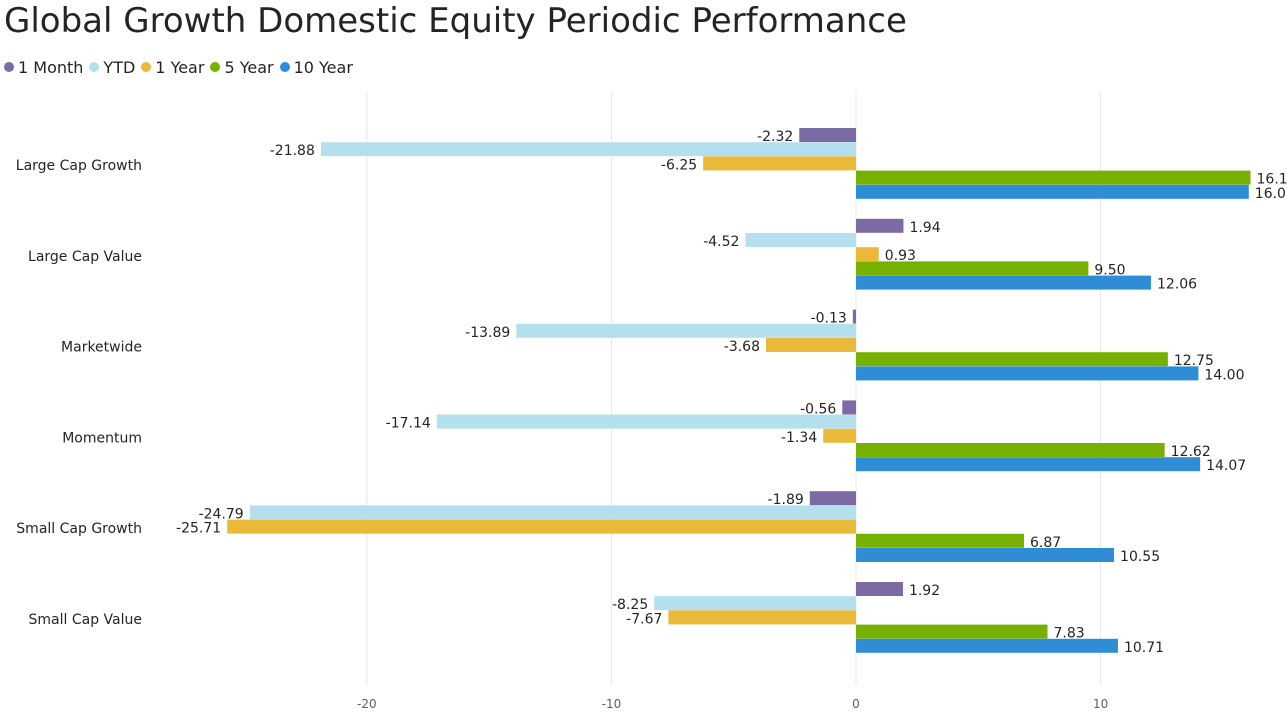 This screenshot has height=714, width=1287. Describe the element at coordinates (742, 347) in the screenshot. I see `data-label: -3.68` at that location.